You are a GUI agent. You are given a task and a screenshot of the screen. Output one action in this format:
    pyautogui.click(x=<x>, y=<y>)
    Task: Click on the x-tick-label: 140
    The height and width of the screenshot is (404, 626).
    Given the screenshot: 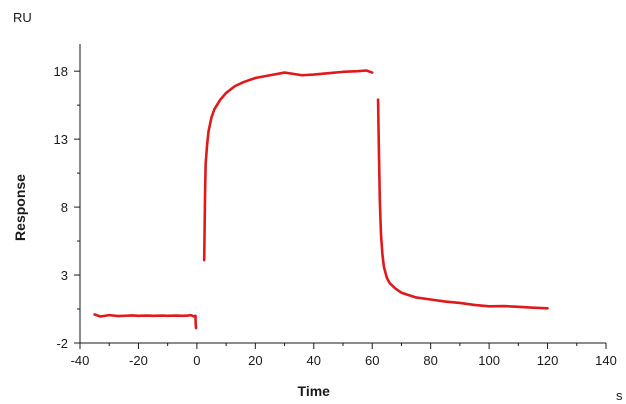 What is the action you would take?
    pyautogui.click(x=606, y=360)
    